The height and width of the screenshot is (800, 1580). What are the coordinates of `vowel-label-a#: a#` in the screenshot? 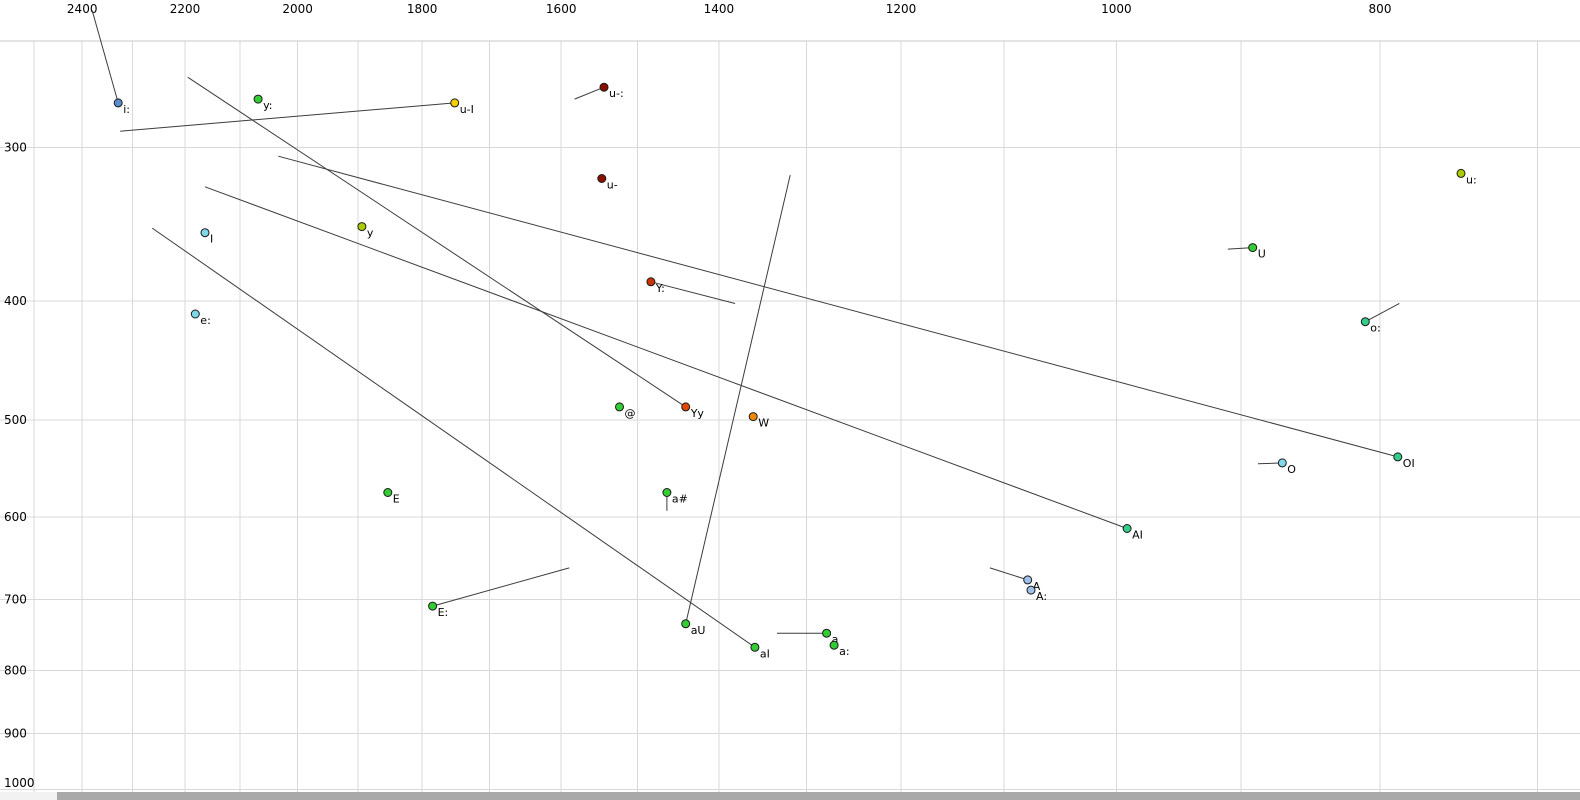 It's located at (680, 499).